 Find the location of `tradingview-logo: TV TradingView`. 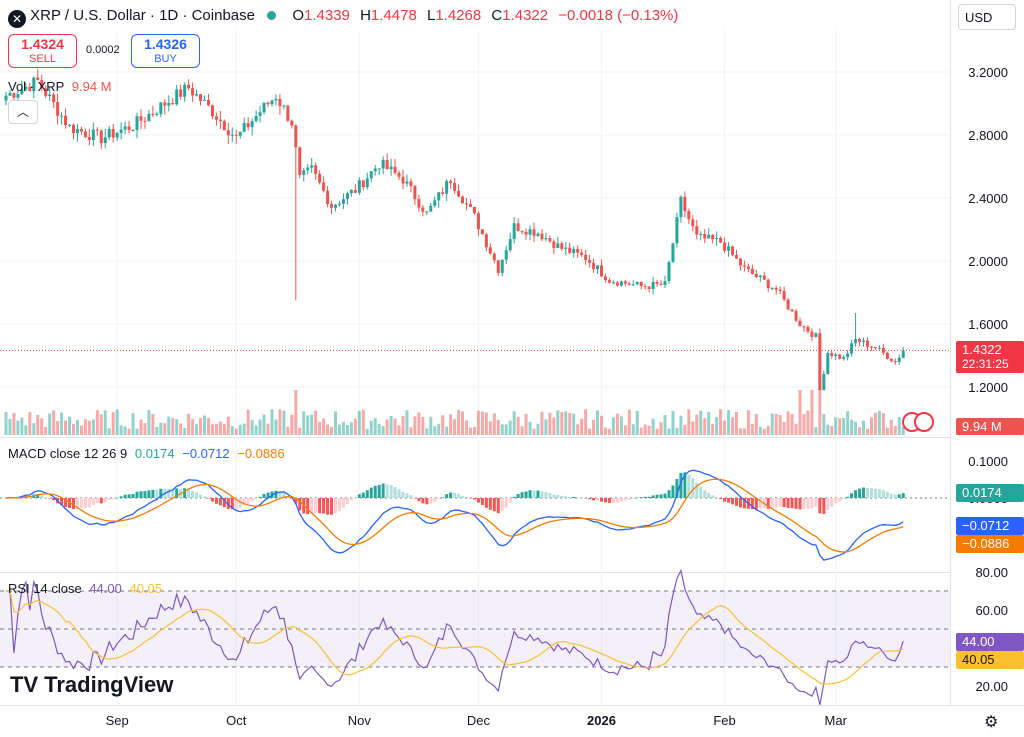

tradingview-logo: TV TradingView is located at coordinates (91, 685).